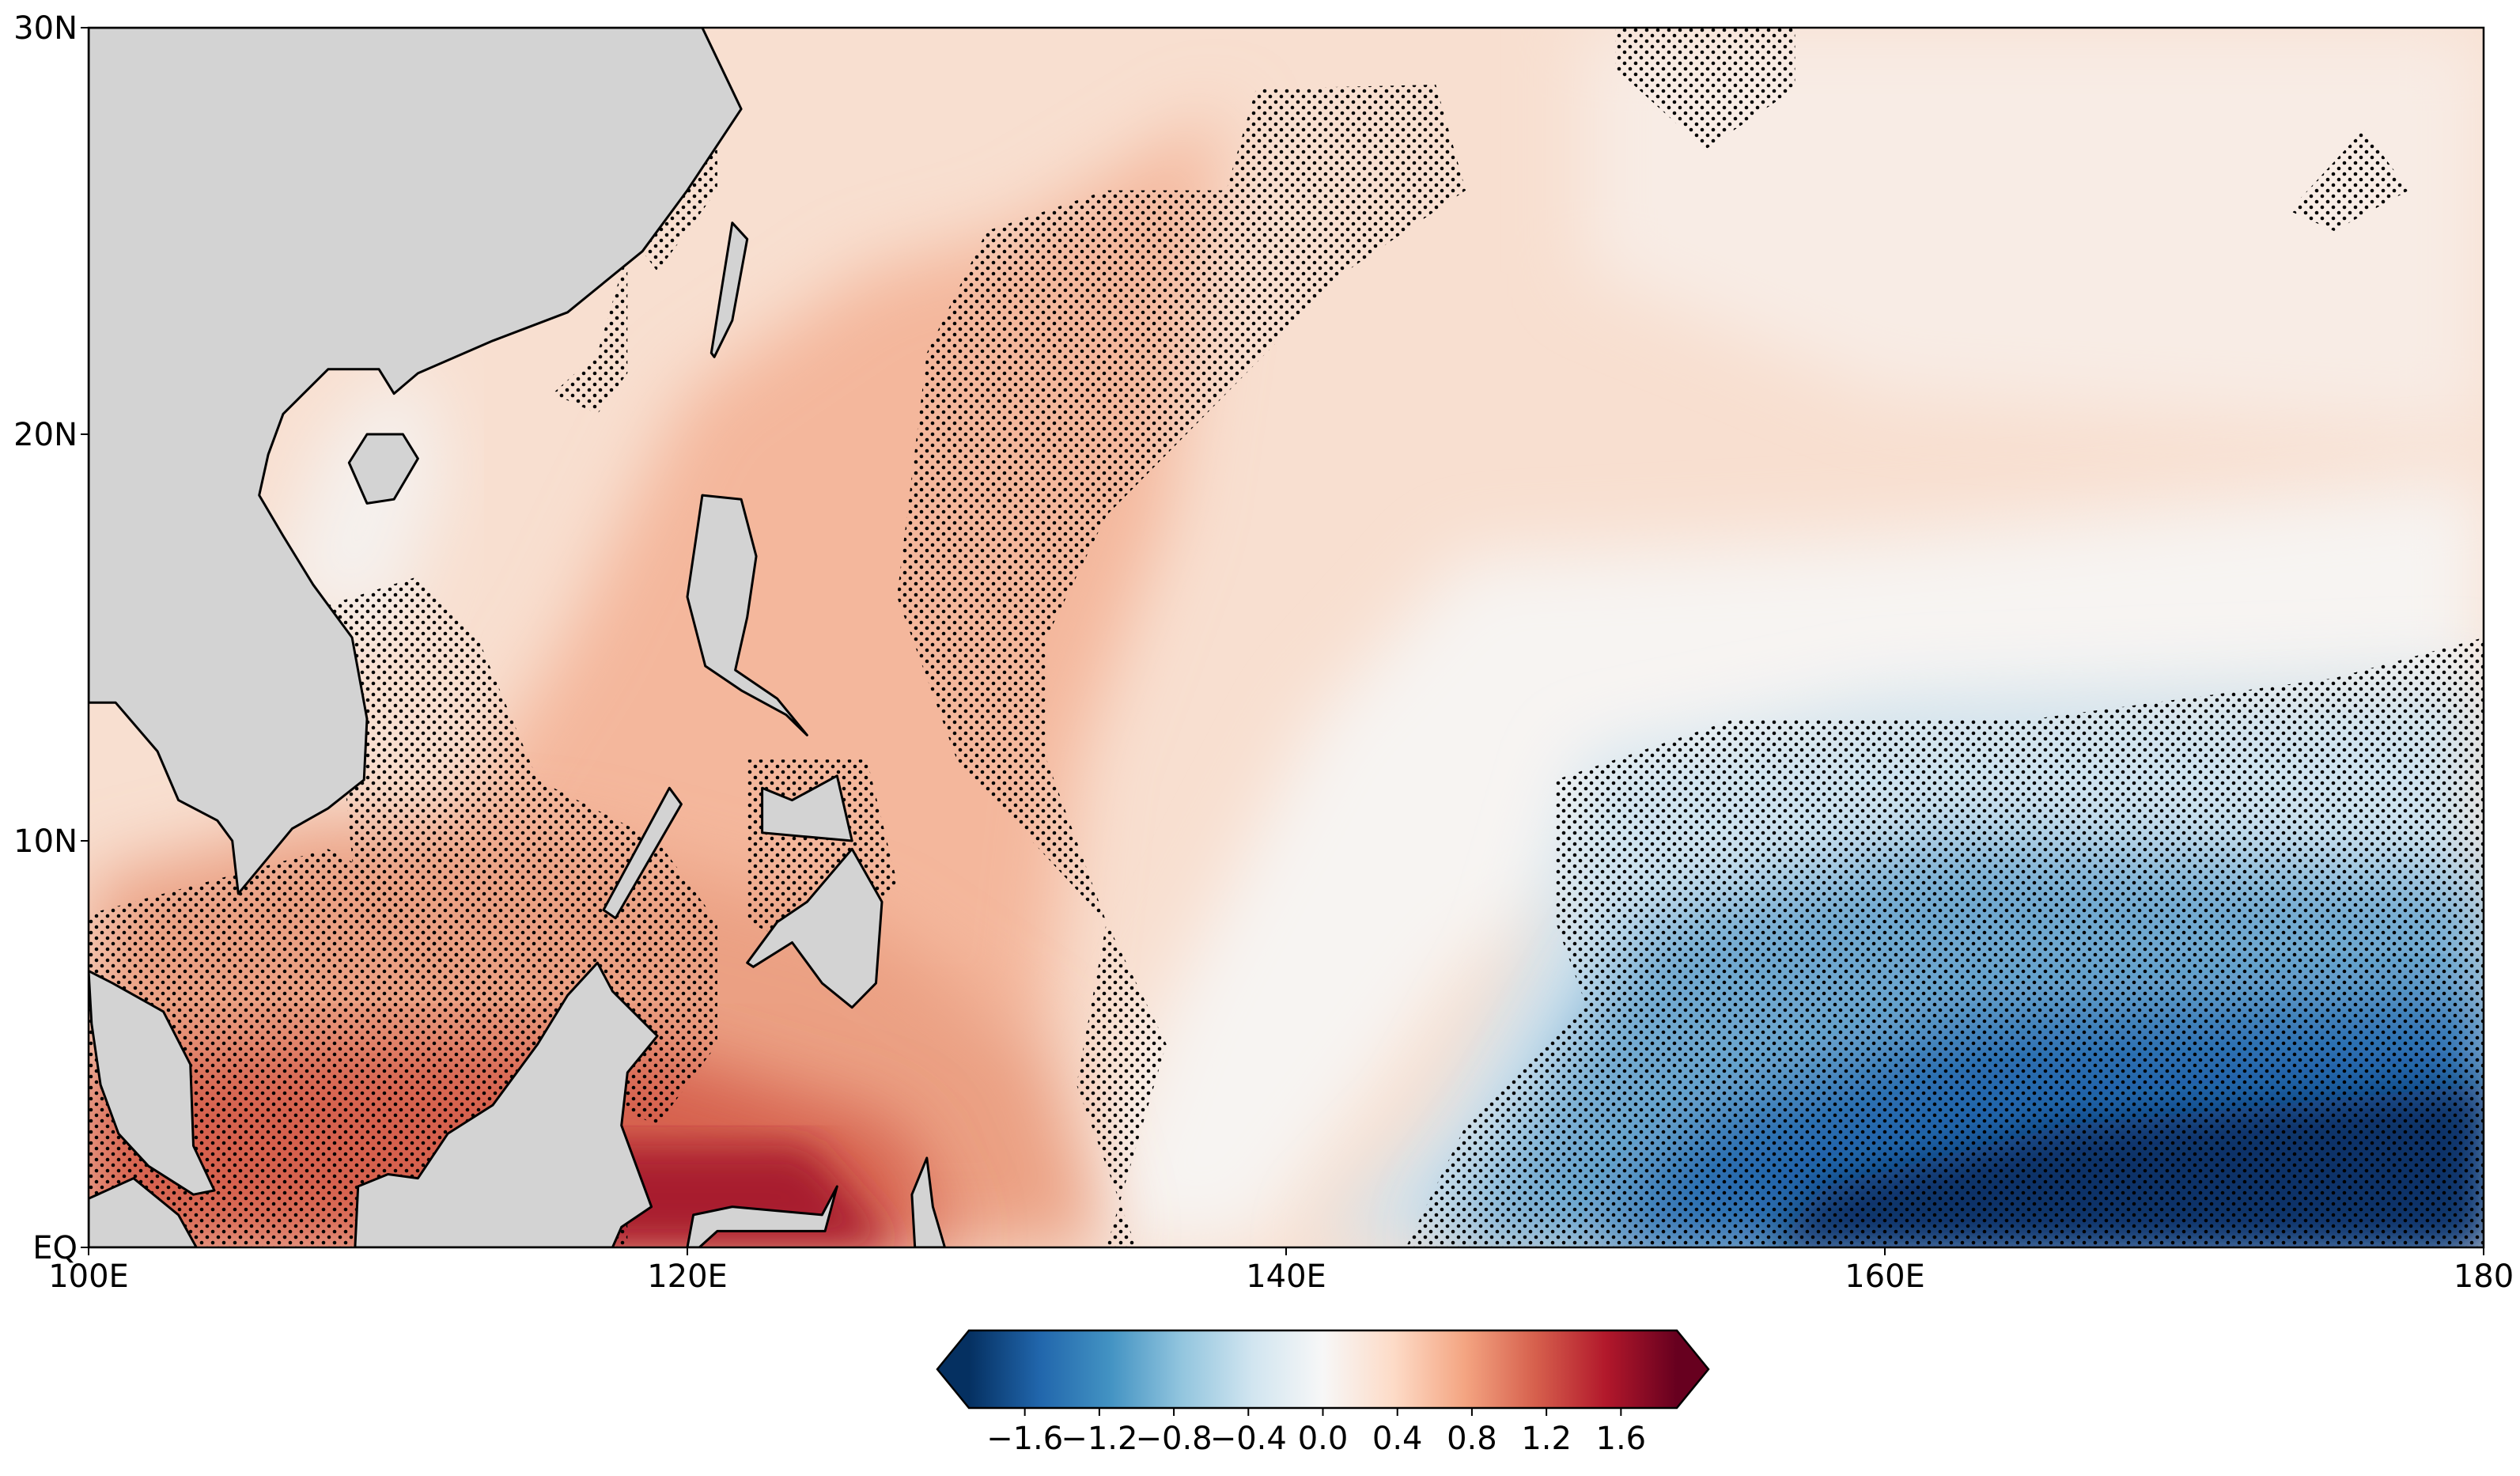  I want to click on y-tick-label: EQ, so click(55, 1248).